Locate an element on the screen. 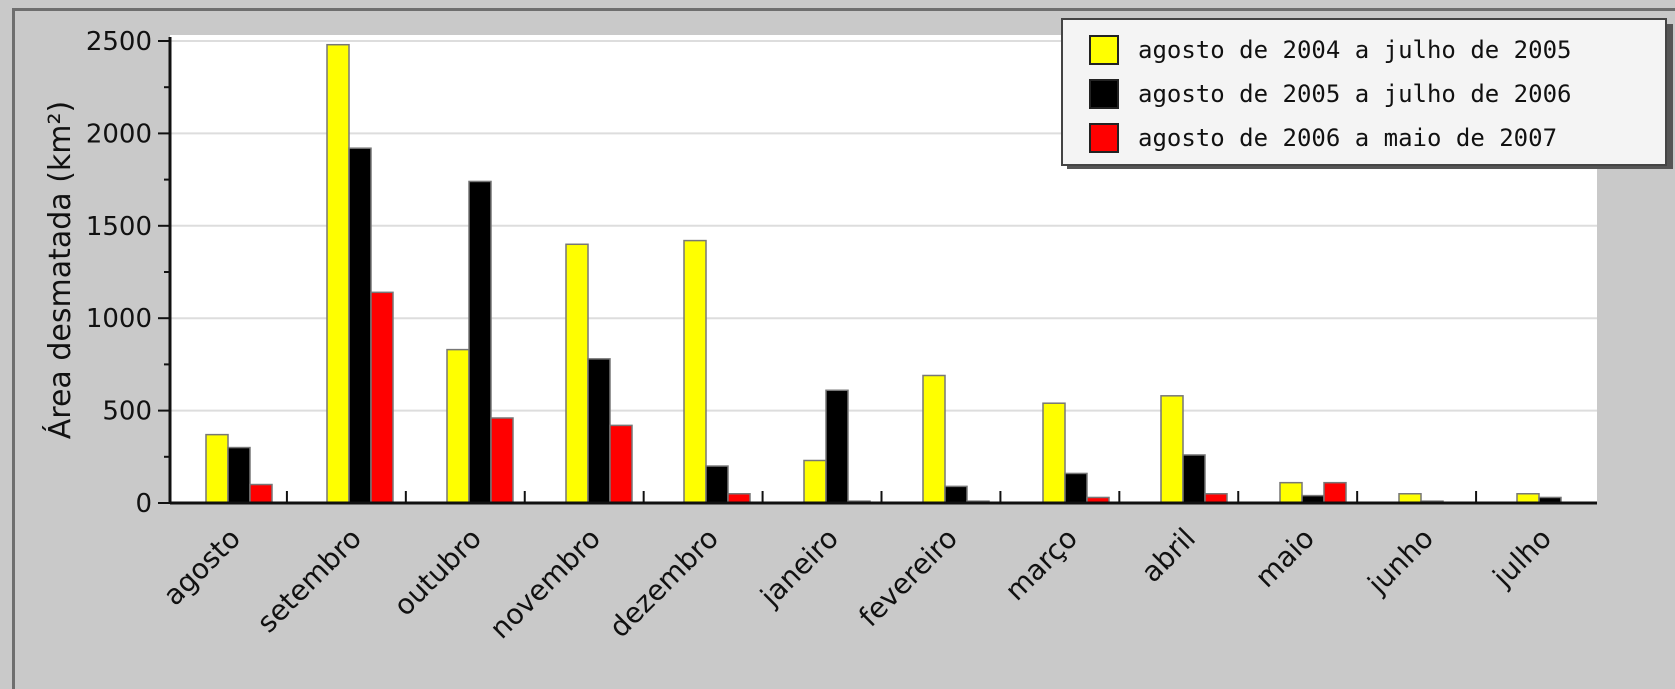 This screenshot has width=1675, height=689. y-tick-label: 1500 is located at coordinates (119, 227).